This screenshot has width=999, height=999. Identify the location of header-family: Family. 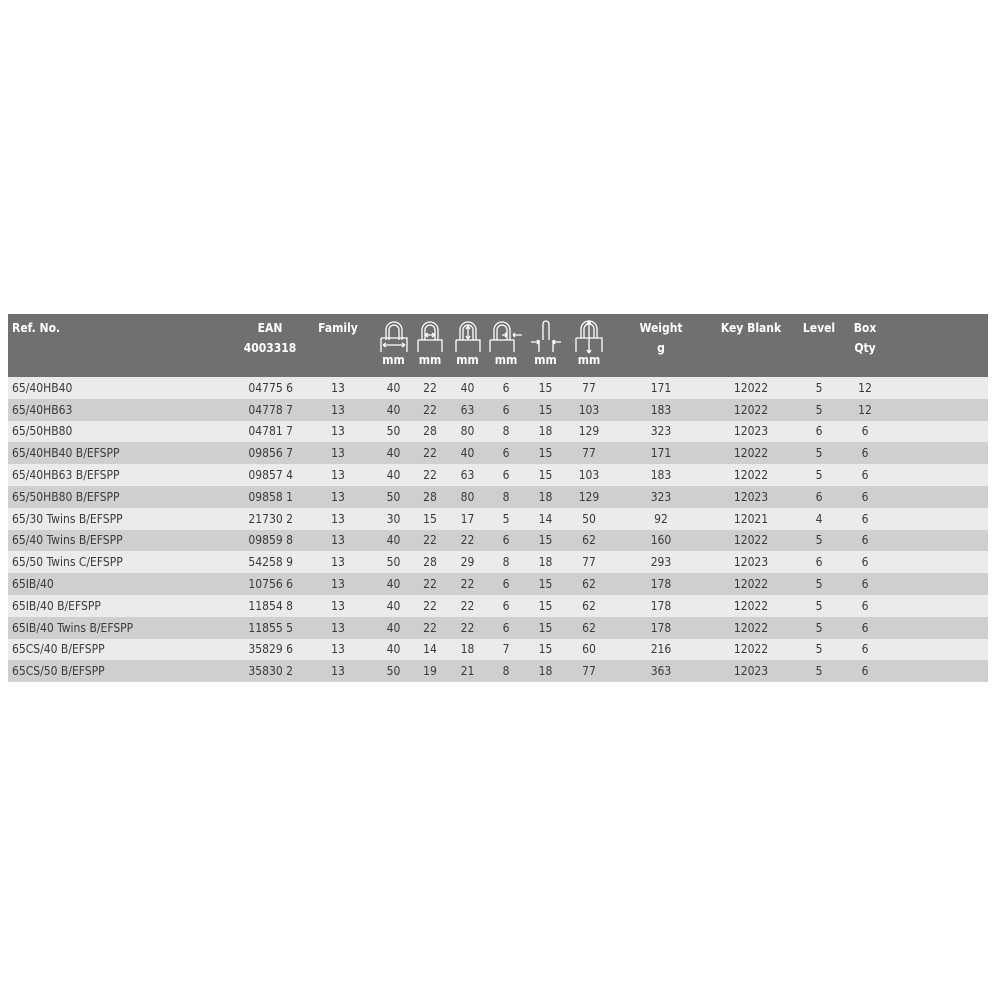
(338, 345).